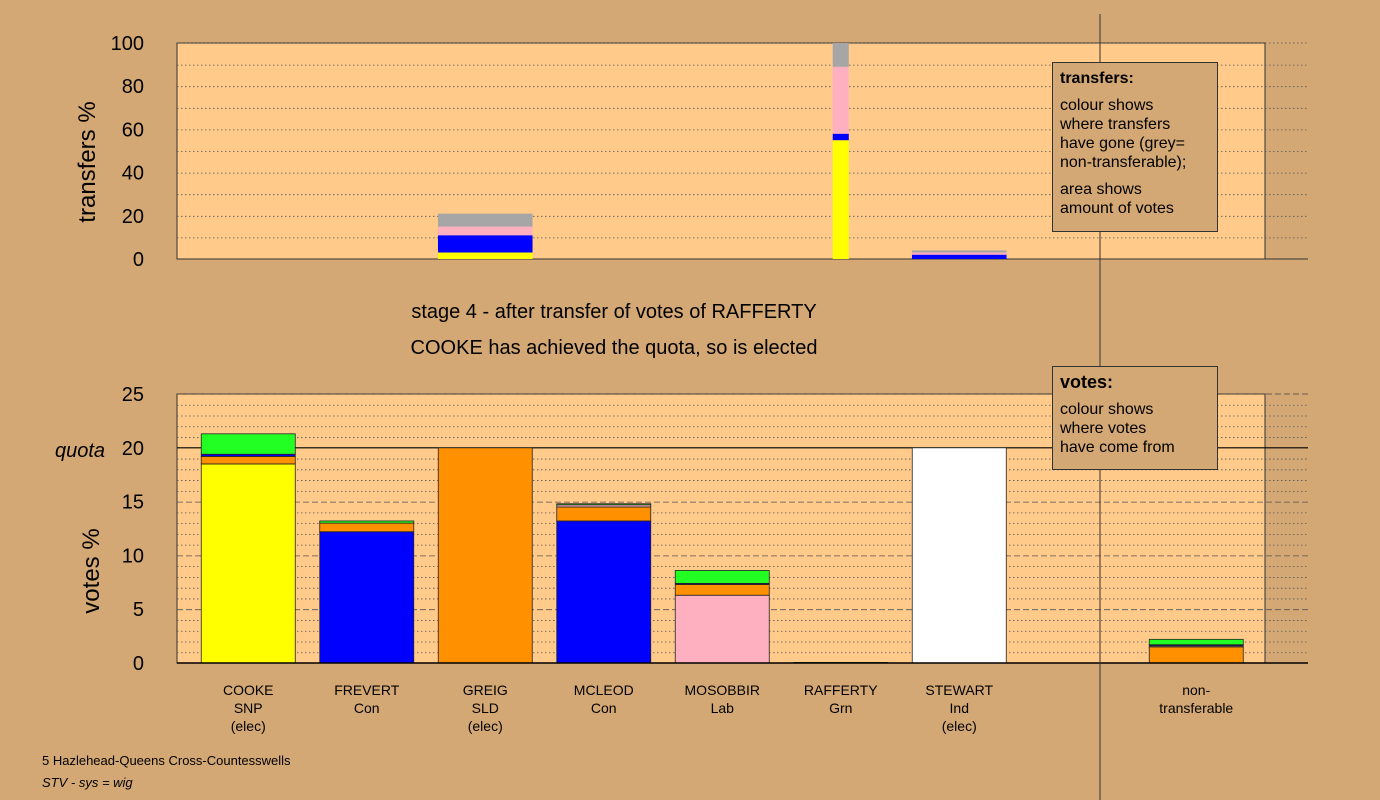 Image resolution: width=1380 pixels, height=800 pixels. What do you see at coordinates (127, 44) in the screenshot?
I see `transfers-y-tick-label: 100` at bounding box center [127, 44].